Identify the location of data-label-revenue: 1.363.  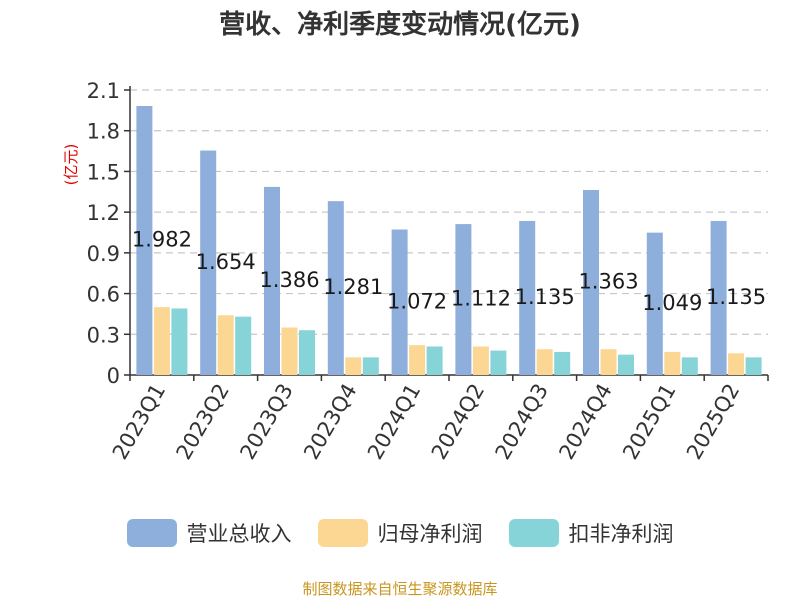
(608, 282).